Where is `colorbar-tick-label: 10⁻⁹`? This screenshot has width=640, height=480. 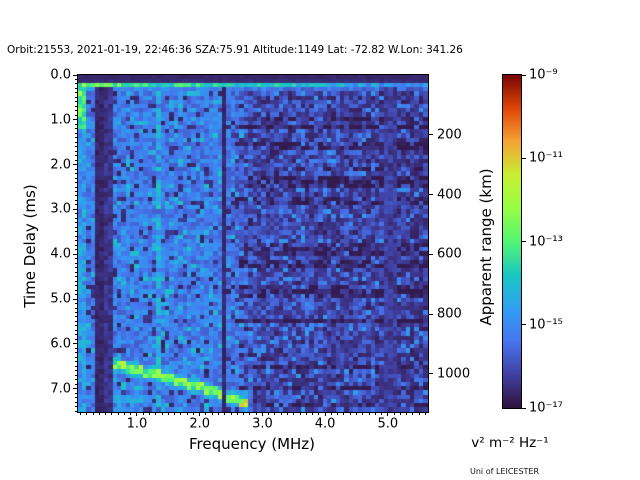 colorbar-tick-label: 10⁻⁹ is located at coordinates (543, 75).